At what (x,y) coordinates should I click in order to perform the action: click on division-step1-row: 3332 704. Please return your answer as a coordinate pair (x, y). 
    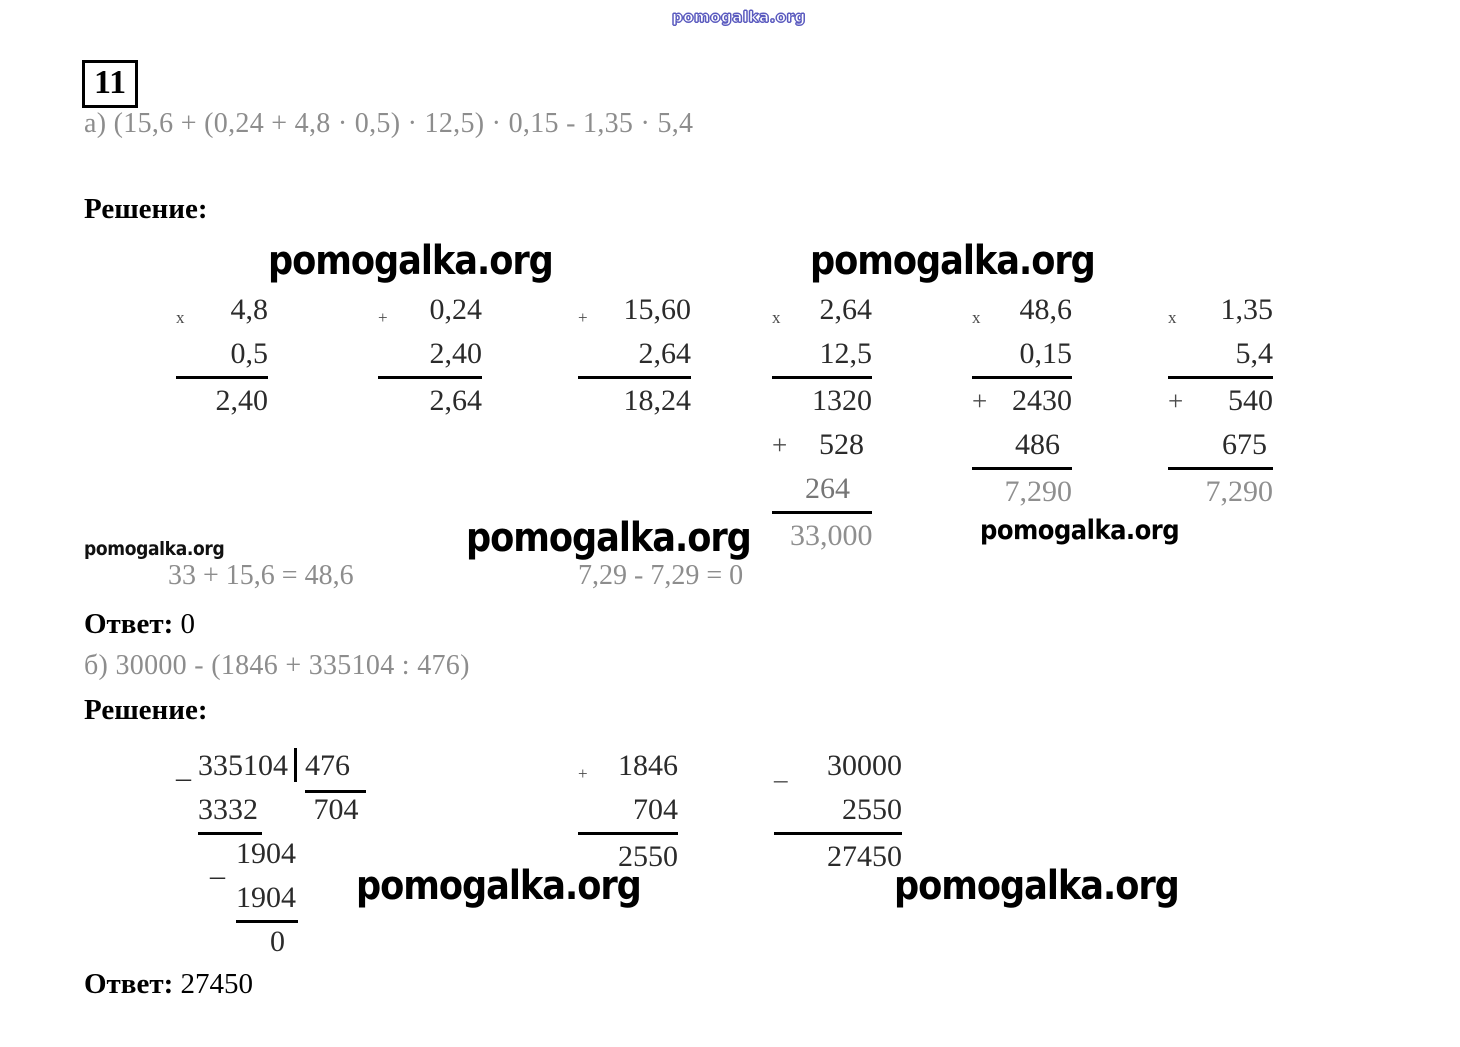
    Looking at the image, I should click on (271, 811).